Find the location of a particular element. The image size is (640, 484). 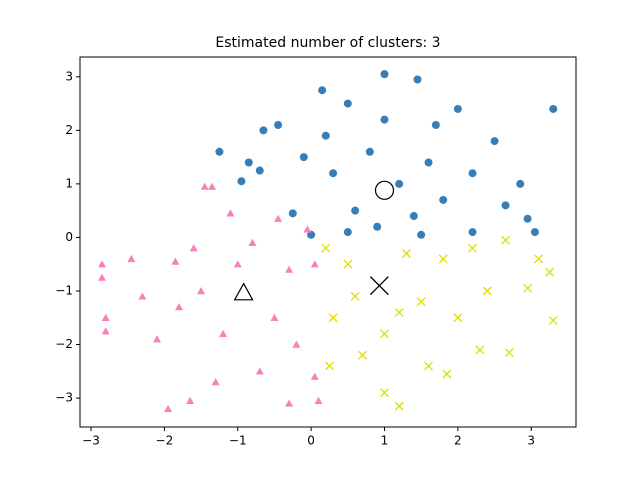

y-tick-label: −3 is located at coordinates (64, 398).